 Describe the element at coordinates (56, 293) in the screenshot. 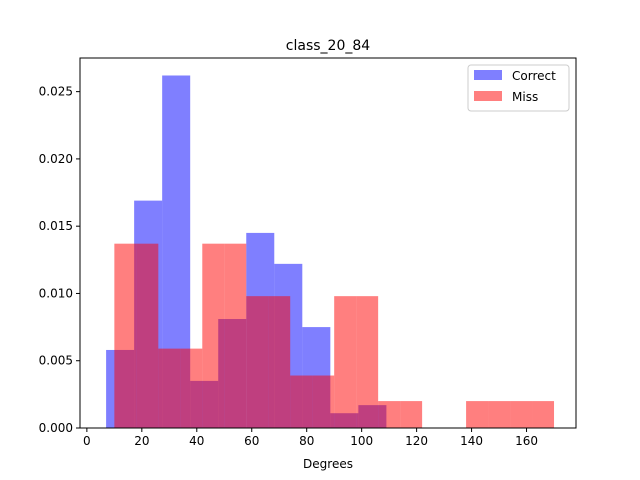

I see `y-tick-label: 0.010` at that location.